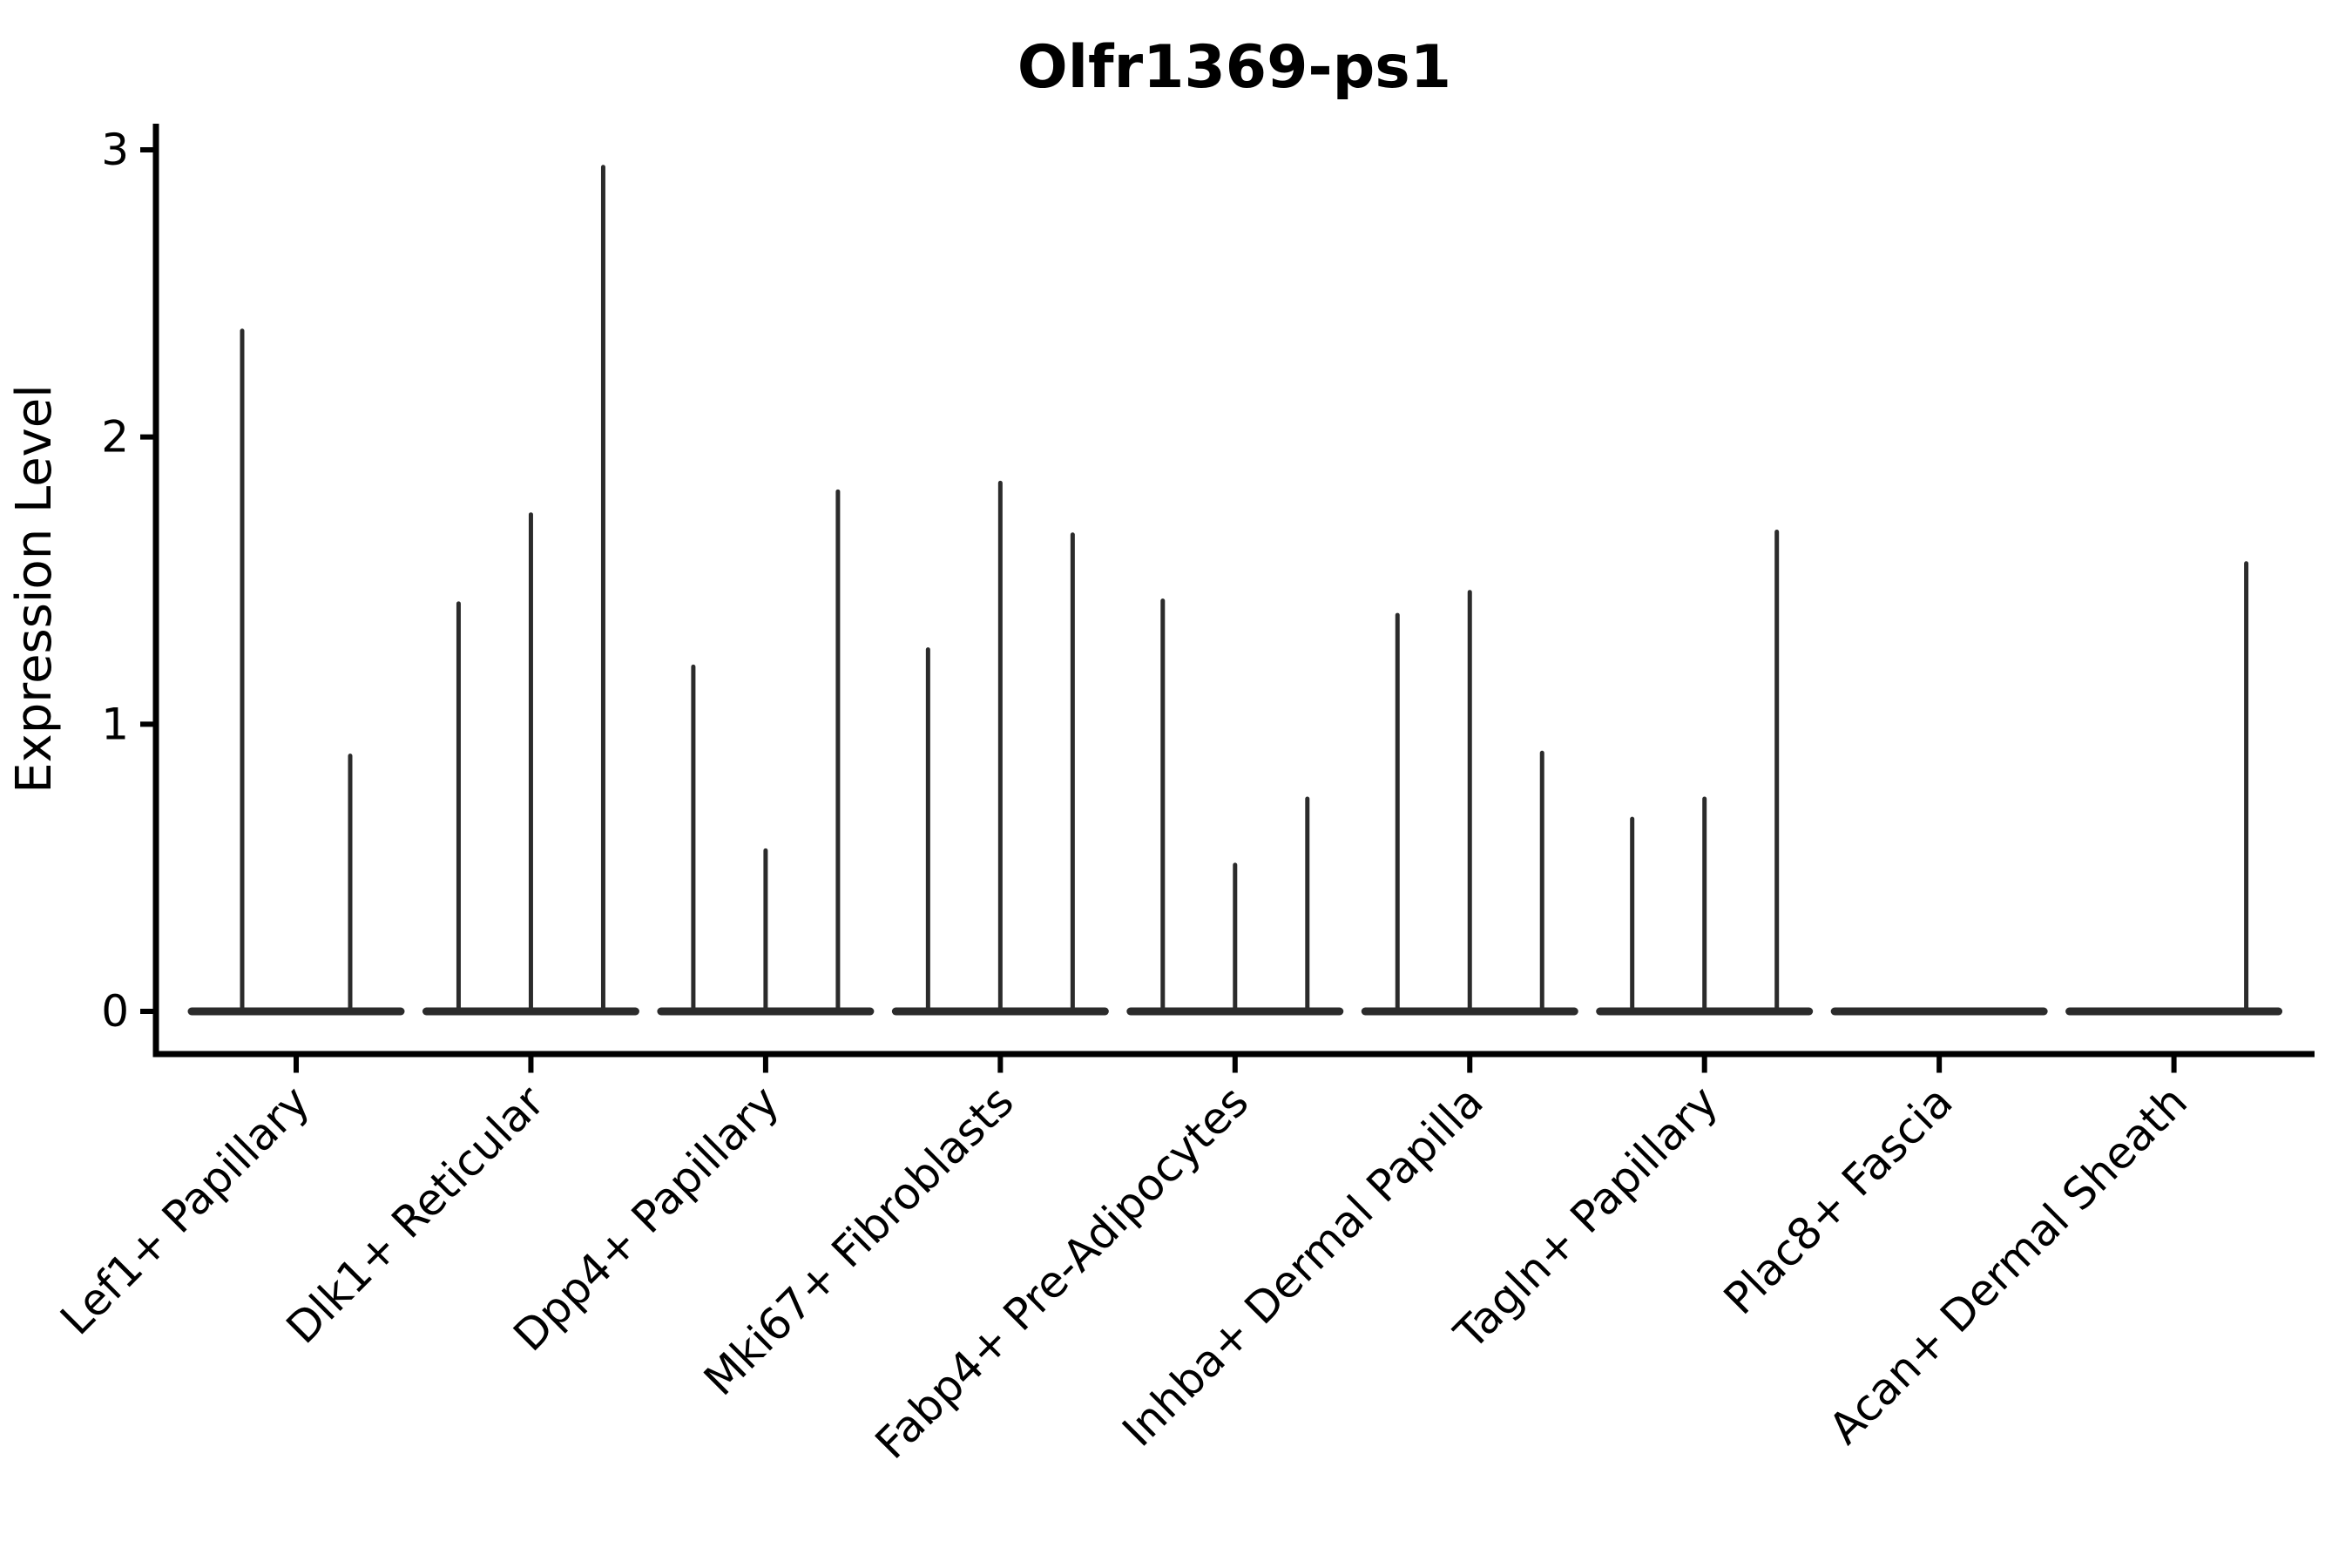 This screenshot has width=2352, height=1568. Describe the element at coordinates (115, 724) in the screenshot. I see `y-tick-label: 1` at that location.